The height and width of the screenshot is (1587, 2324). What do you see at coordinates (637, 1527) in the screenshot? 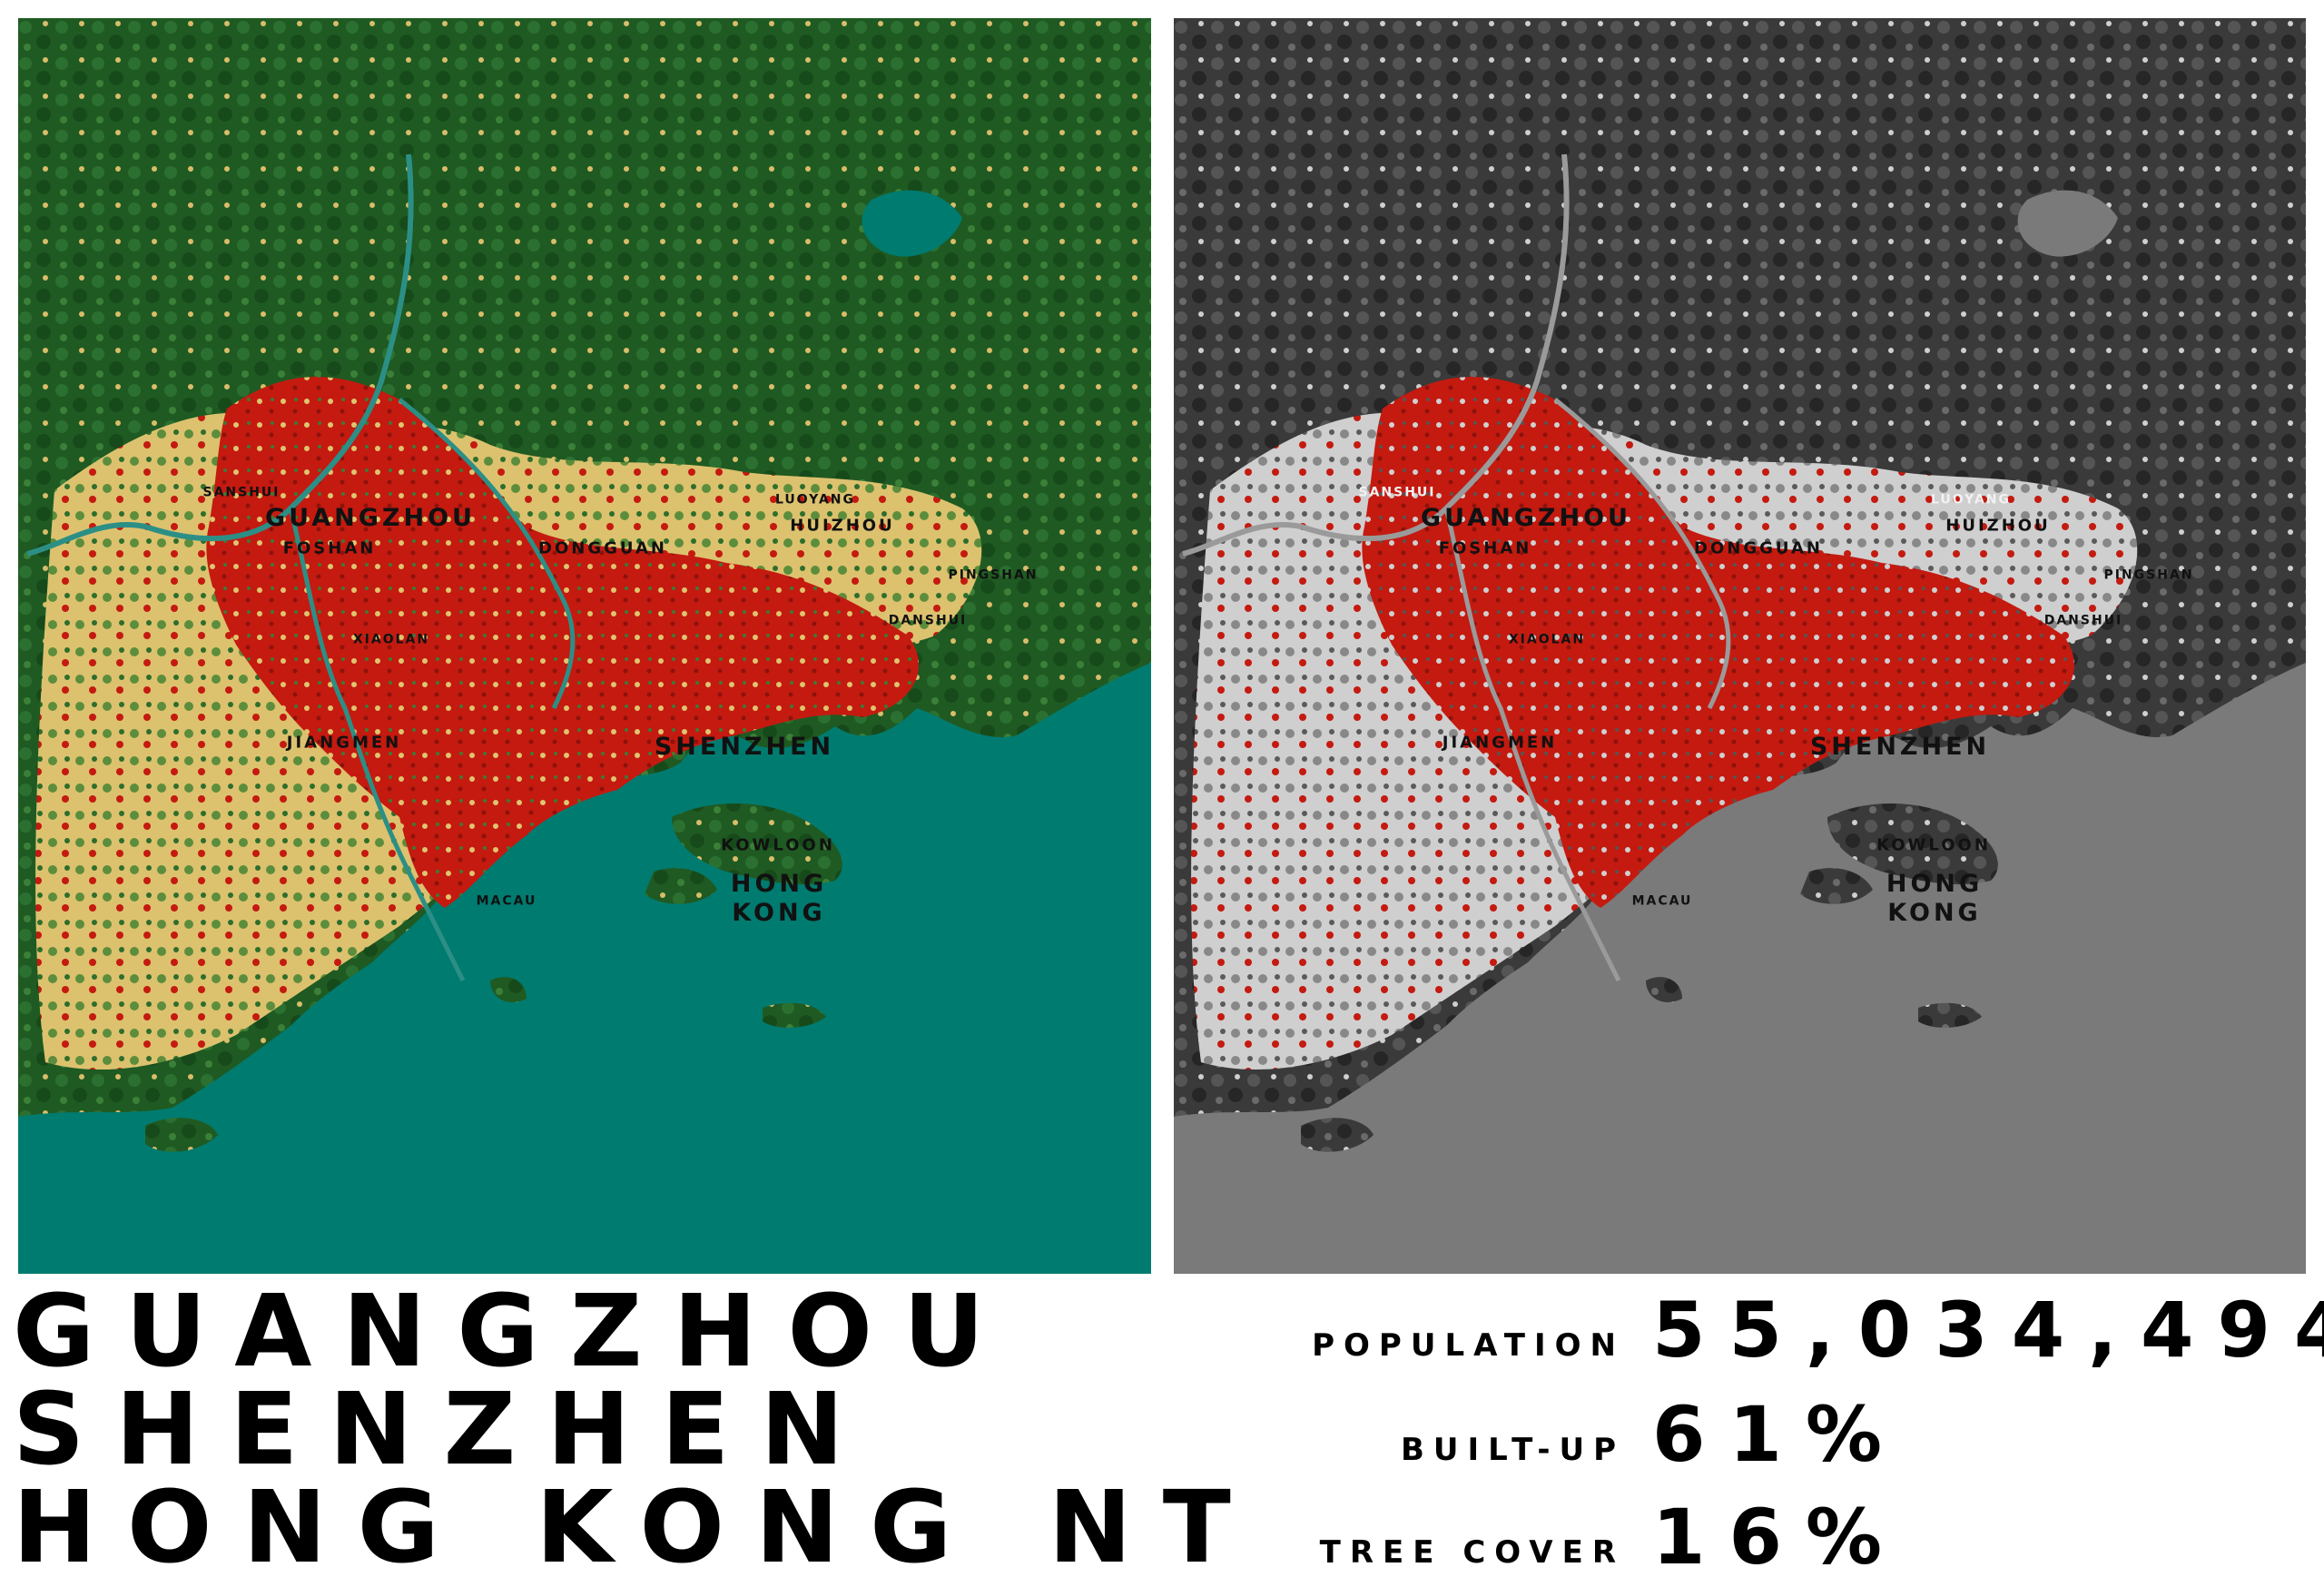
I see `title-line-hong-kong: HONG KONG NT` at bounding box center [637, 1527].